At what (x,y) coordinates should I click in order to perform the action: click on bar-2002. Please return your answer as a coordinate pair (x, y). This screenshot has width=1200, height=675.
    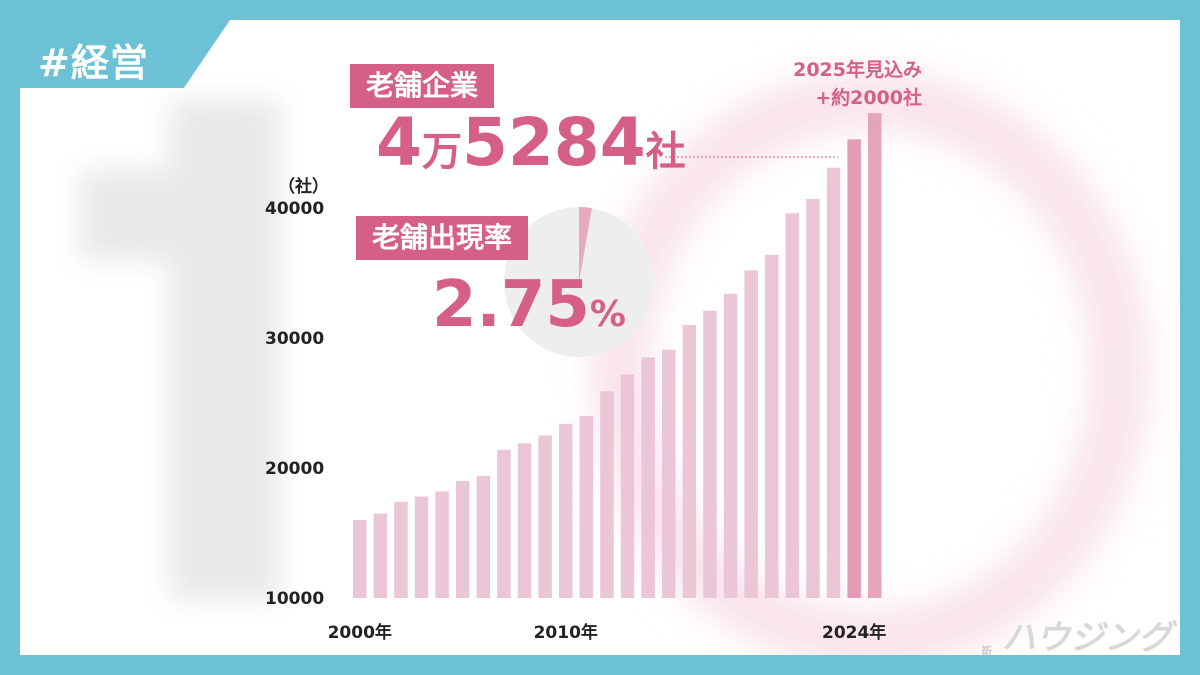
    Looking at the image, I should click on (401, 549).